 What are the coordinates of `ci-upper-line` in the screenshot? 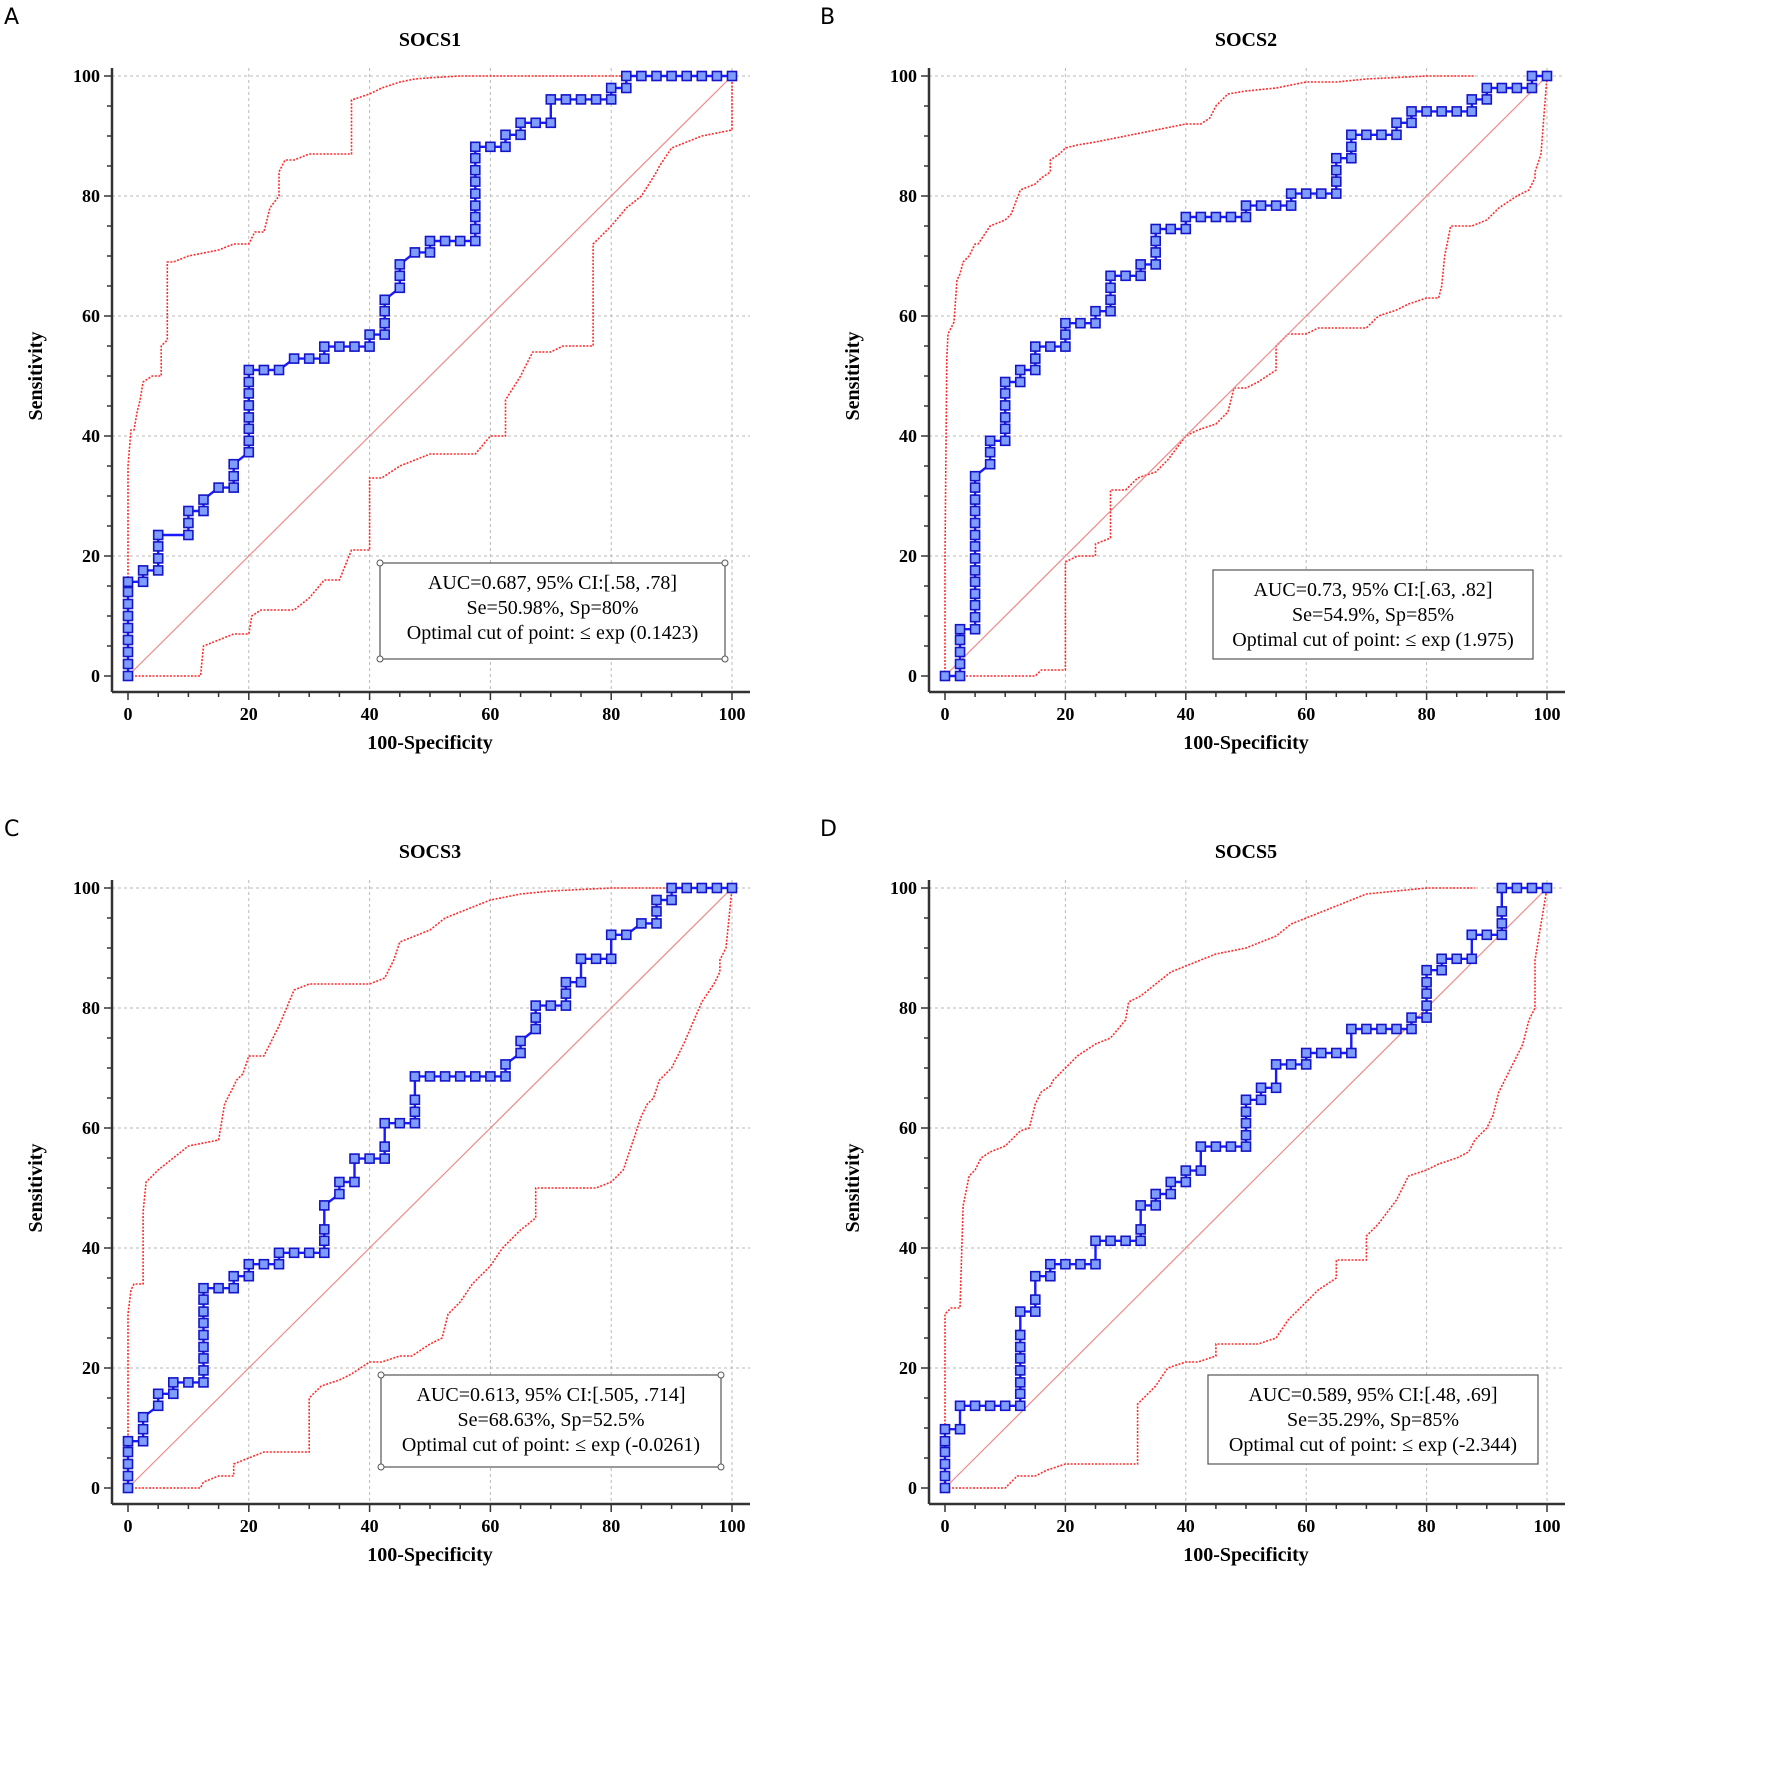 It's located at (1209, 375).